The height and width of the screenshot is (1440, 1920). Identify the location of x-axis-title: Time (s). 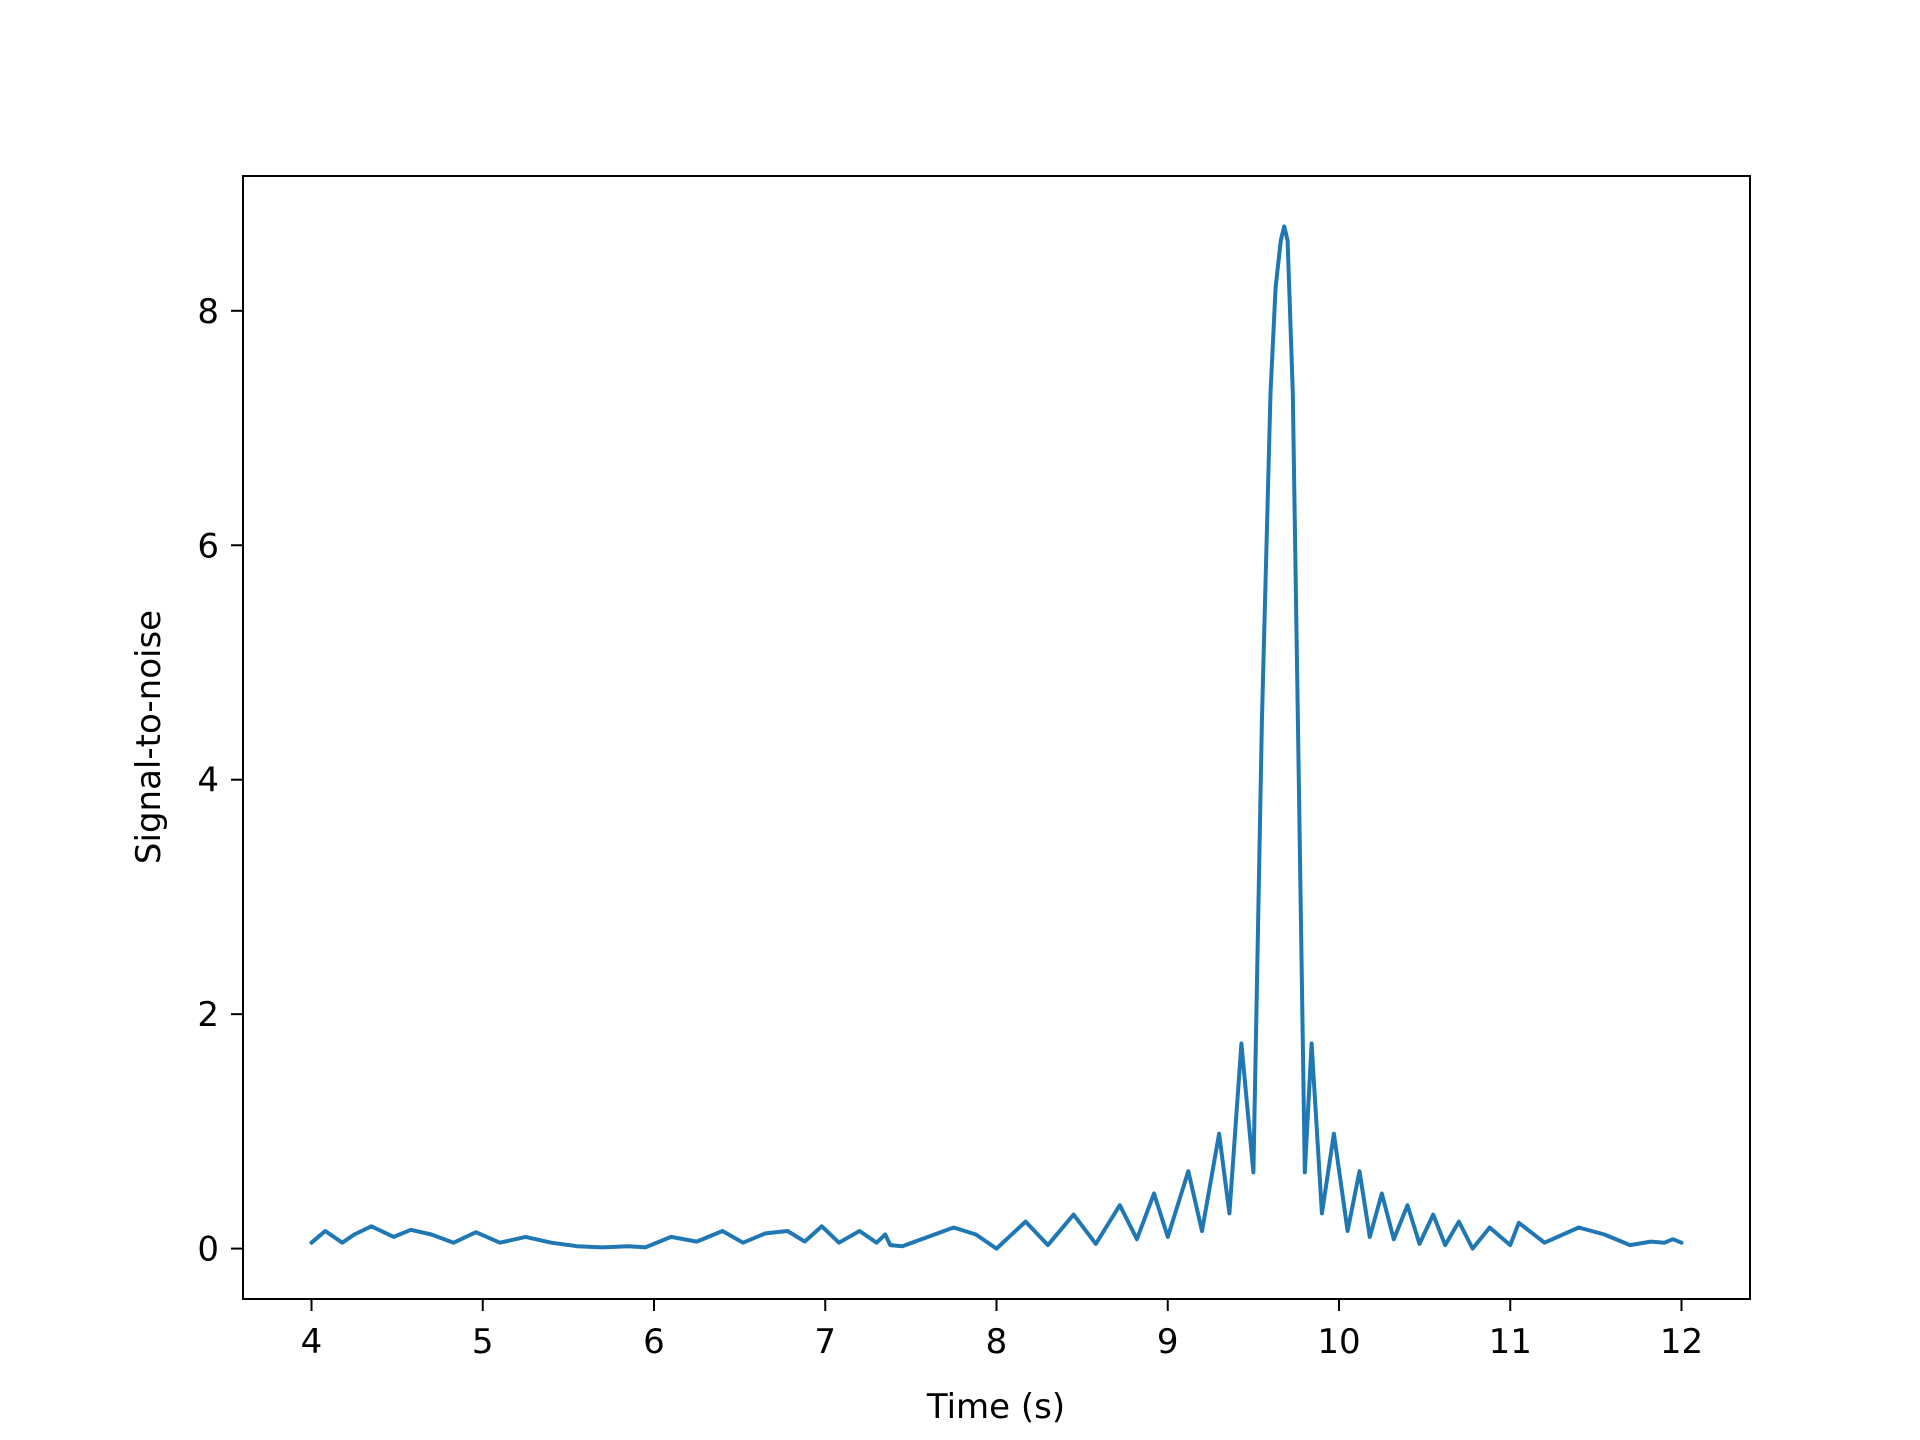
(995, 1407).